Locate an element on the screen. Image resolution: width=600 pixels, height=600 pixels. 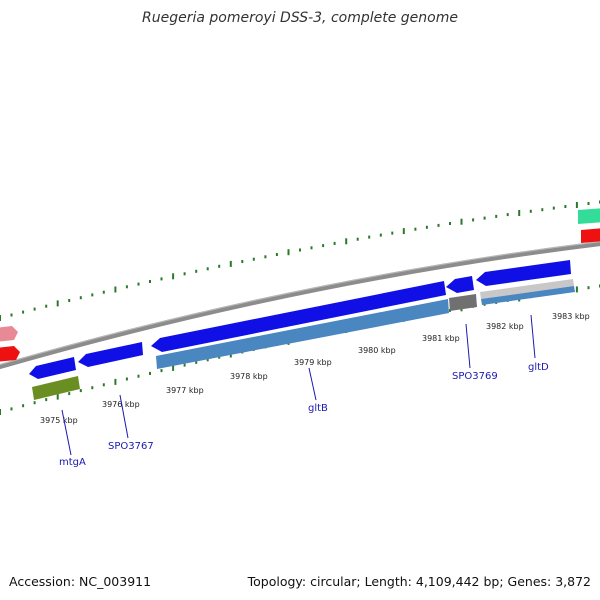
scale-label: 3975 kbp is located at coordinates (59, 420).